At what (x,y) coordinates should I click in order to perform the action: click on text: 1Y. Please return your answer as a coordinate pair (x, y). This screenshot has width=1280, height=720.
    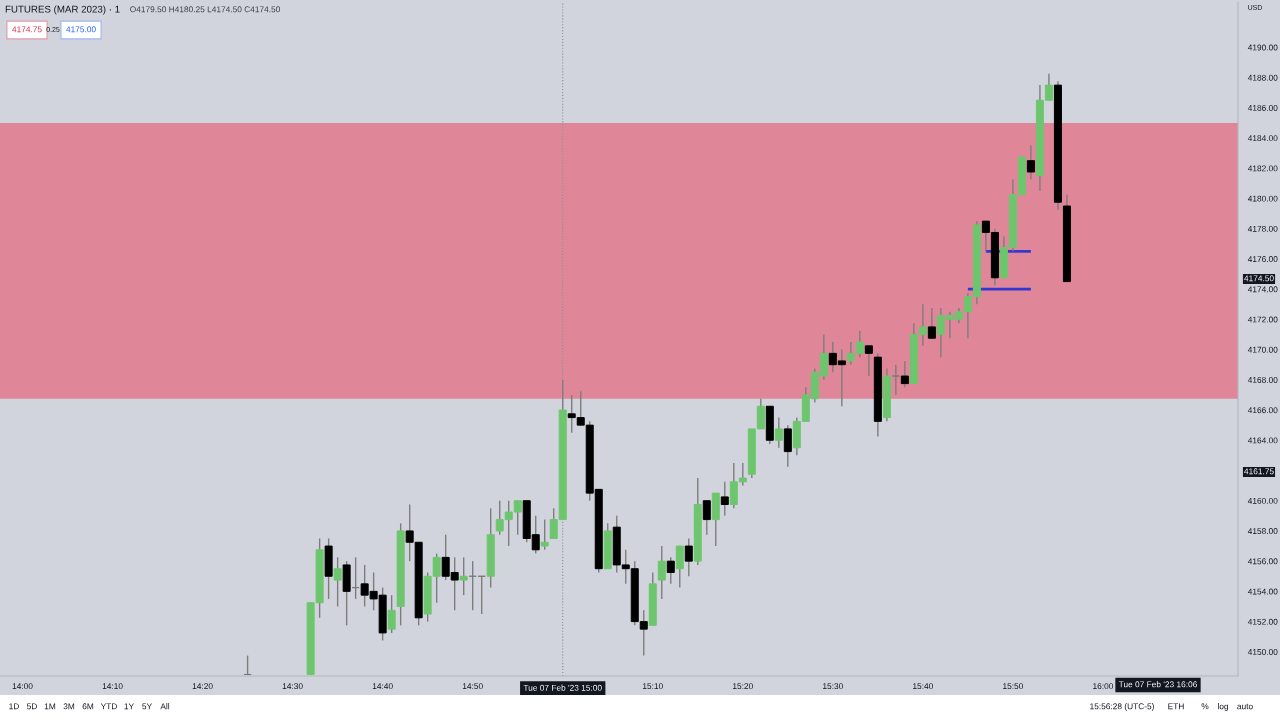
    Looking at the image, I should click on (129, 706).